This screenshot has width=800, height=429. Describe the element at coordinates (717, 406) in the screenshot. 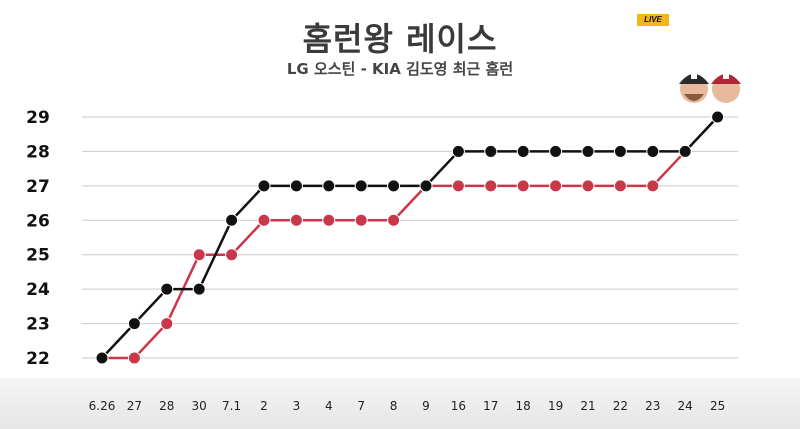

I see `x-tick-label: 25` at that location.